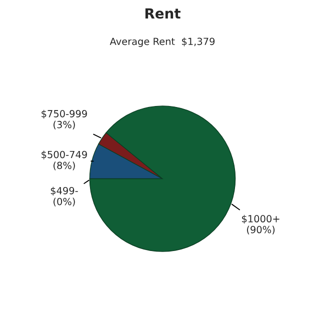  Describe the element at coordinates (261, 219) in the screenshot. I see `slice-label: $1000+` at that location.